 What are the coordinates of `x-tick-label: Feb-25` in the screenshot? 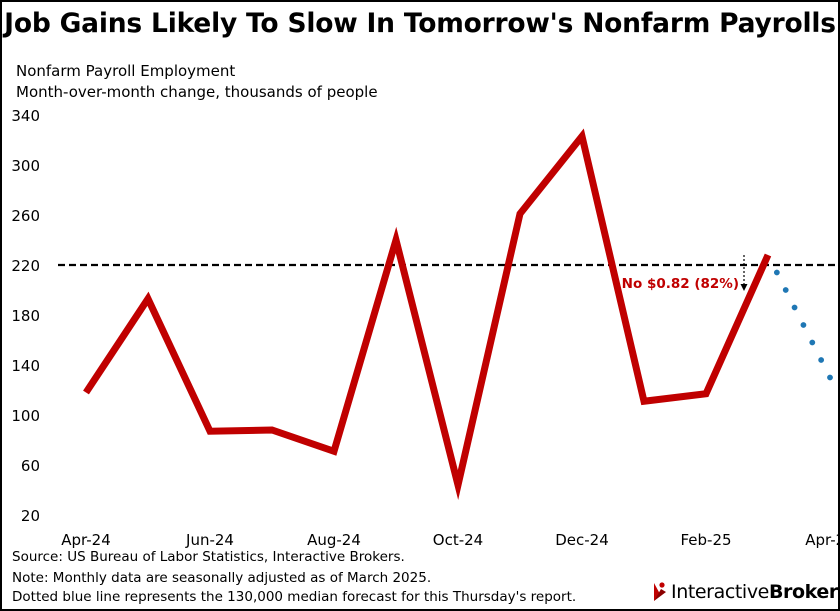 It's located at (705, 540).